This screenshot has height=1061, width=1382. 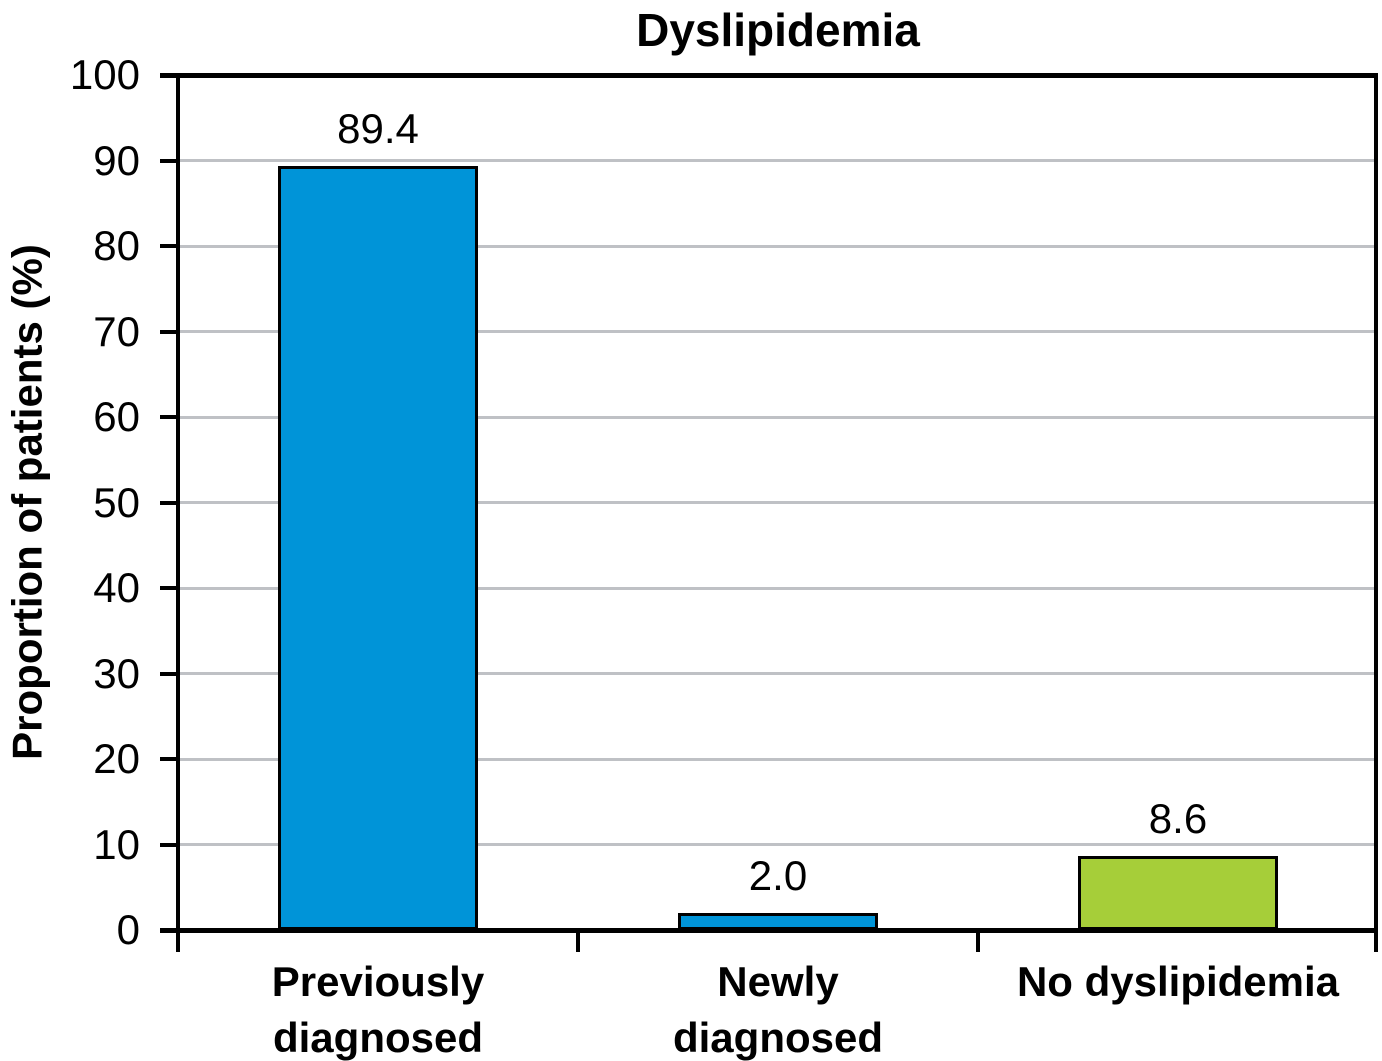 I want to click on y-tick-label: 100, so click(x=104, y=74).